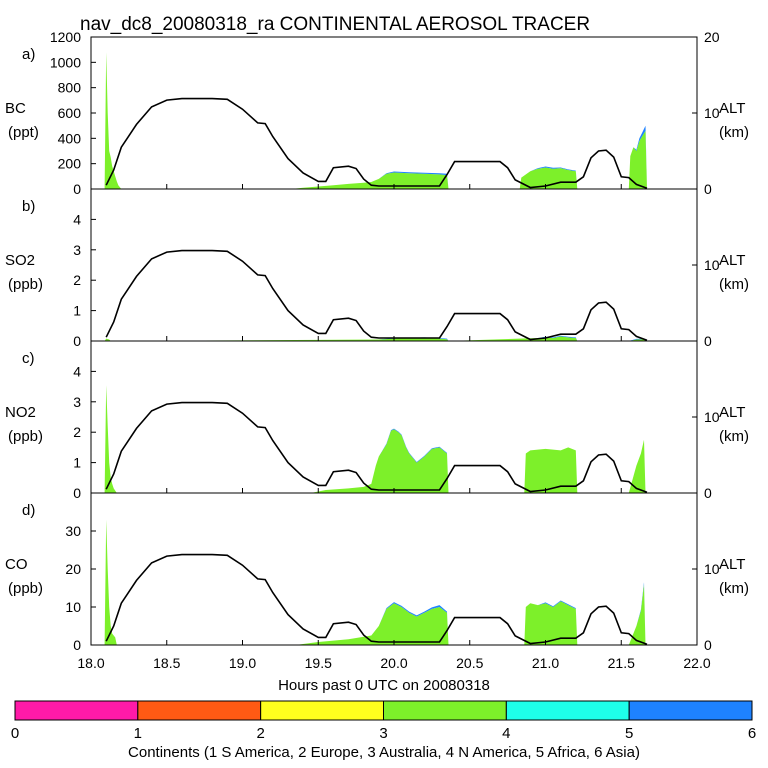 The width and height of the screenshot is (768, 768). I want to click on colorbar-segment-asia, so click(690, 710).